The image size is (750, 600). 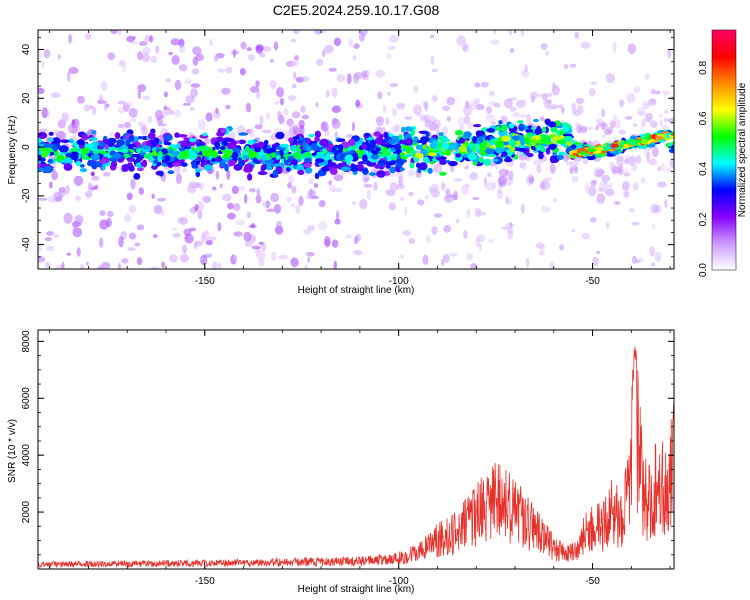 What do you see at coordinates (606, 147) in the screenshot?
I see `spectrogram-strong-cell` at bounding box center [606, 147].